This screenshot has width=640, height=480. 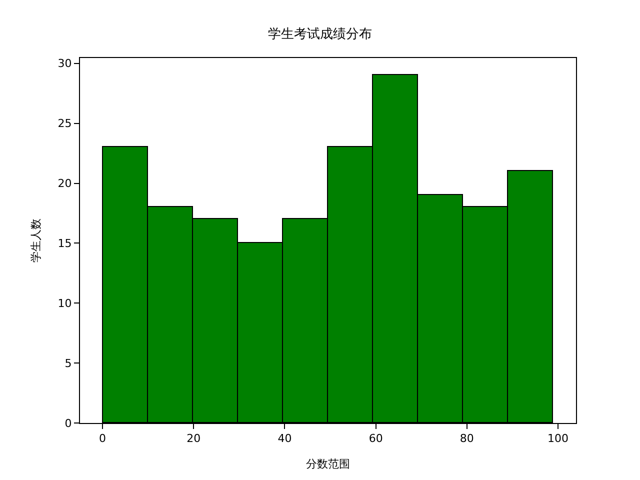 What do you see at coordinates (467, 439) in the screenshot?
I see `x-tick-label: 80` at bounding box center [467, 439].